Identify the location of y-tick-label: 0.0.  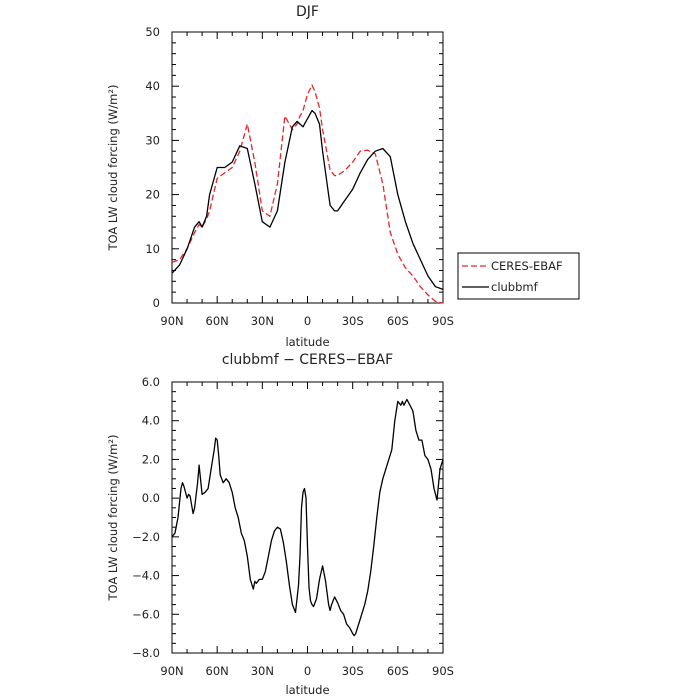
(151, 498).